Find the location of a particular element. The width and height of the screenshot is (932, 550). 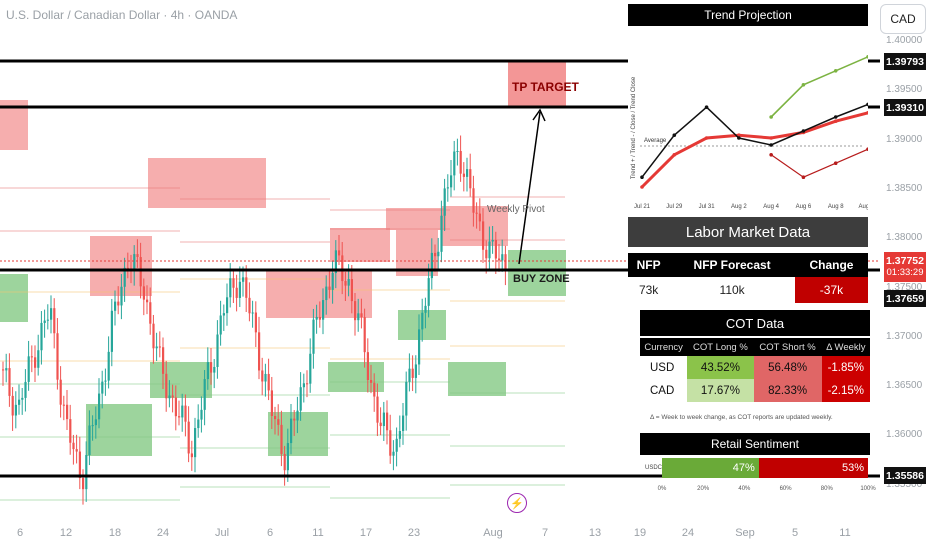

lightning-icon: ⚡ is located at coordinates (517, 503).